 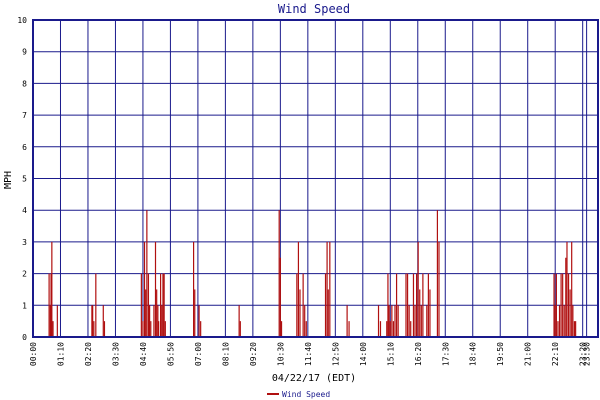 I want to click on x-tick-label: 17:30, so click(x=445, y=354).